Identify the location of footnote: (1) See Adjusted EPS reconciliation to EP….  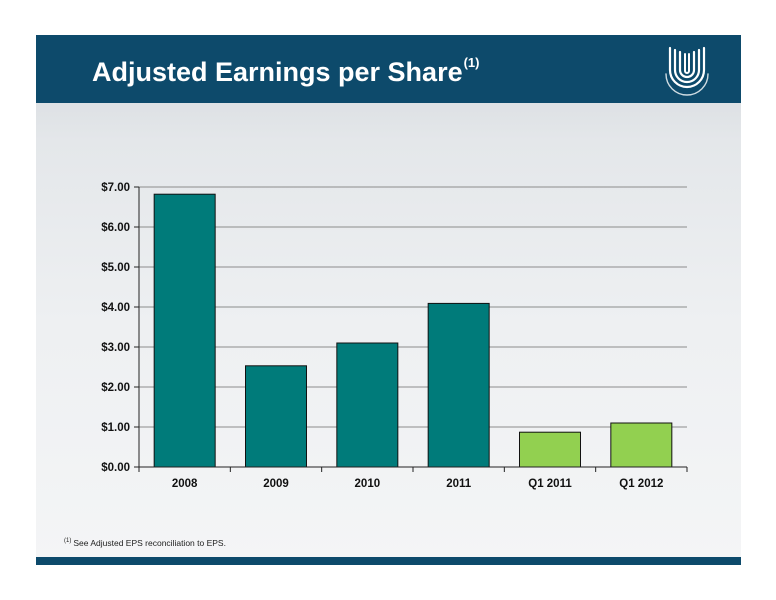
(145, 543).